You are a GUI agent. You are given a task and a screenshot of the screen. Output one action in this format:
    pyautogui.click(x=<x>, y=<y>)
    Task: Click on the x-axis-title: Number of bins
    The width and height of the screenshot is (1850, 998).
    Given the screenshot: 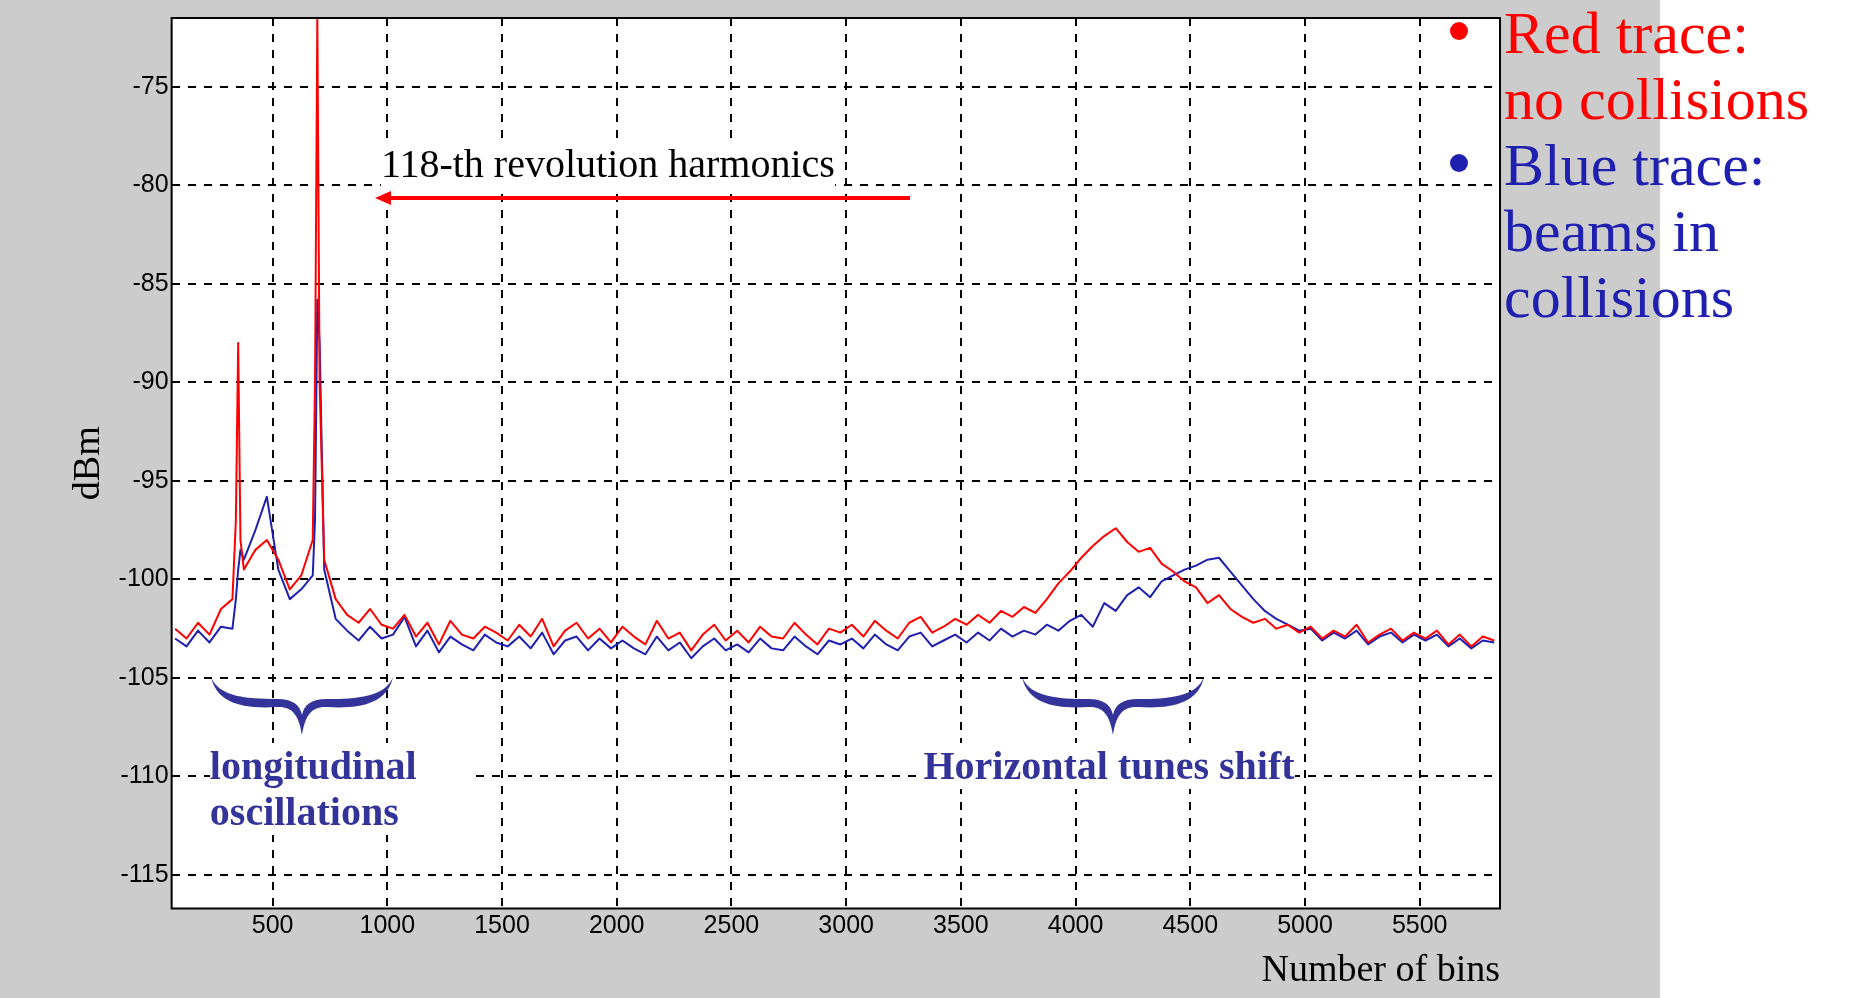 What is the action you would take?
    pyautogui.click(x=1380, y=968)
    